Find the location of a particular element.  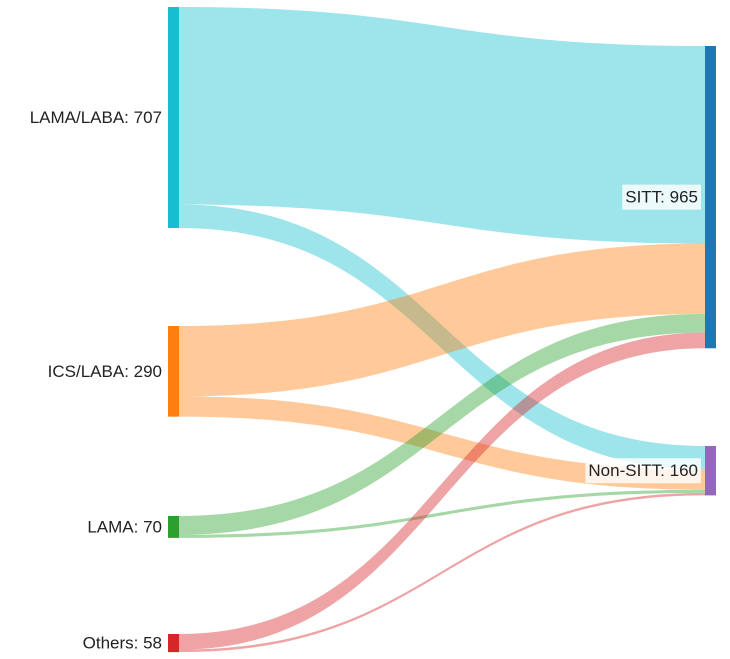

link-lama-to-non_sitt is located at coordinates (442, 513).